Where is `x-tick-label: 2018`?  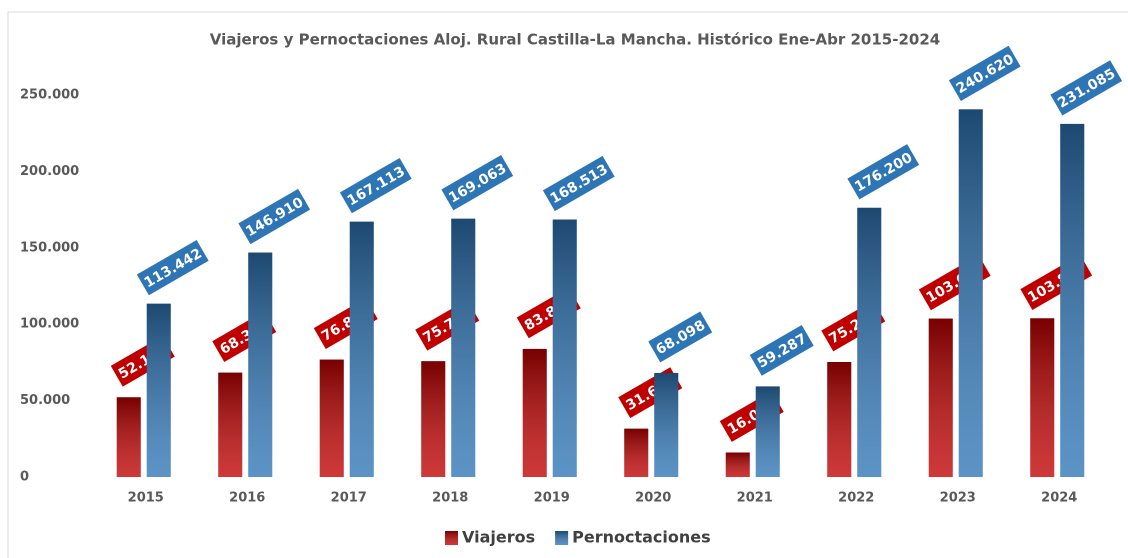
x-tick-label: 2018 is located at coordinates (450, 498).